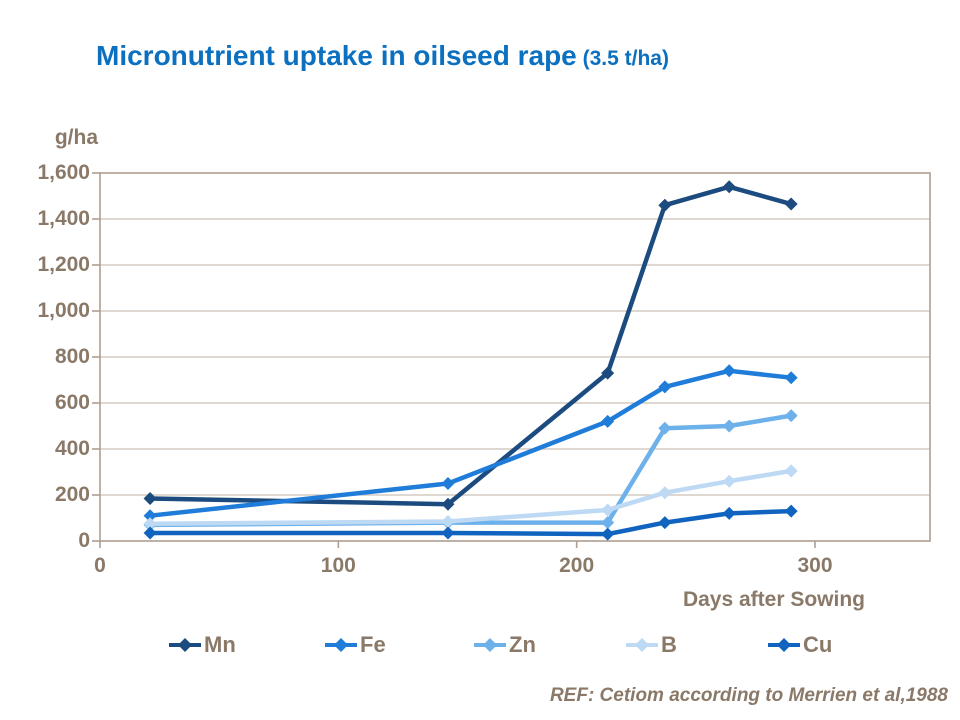 The height and width of the screenshot is (720, 960). Describe the element at coordinates (815, 565) in the screenshot. I see `x-tick-label: 300` at that location.